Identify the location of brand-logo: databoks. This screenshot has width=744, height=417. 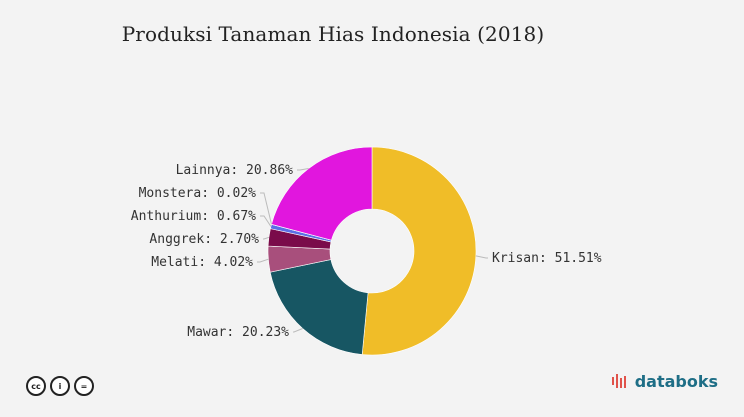
(664, 381).